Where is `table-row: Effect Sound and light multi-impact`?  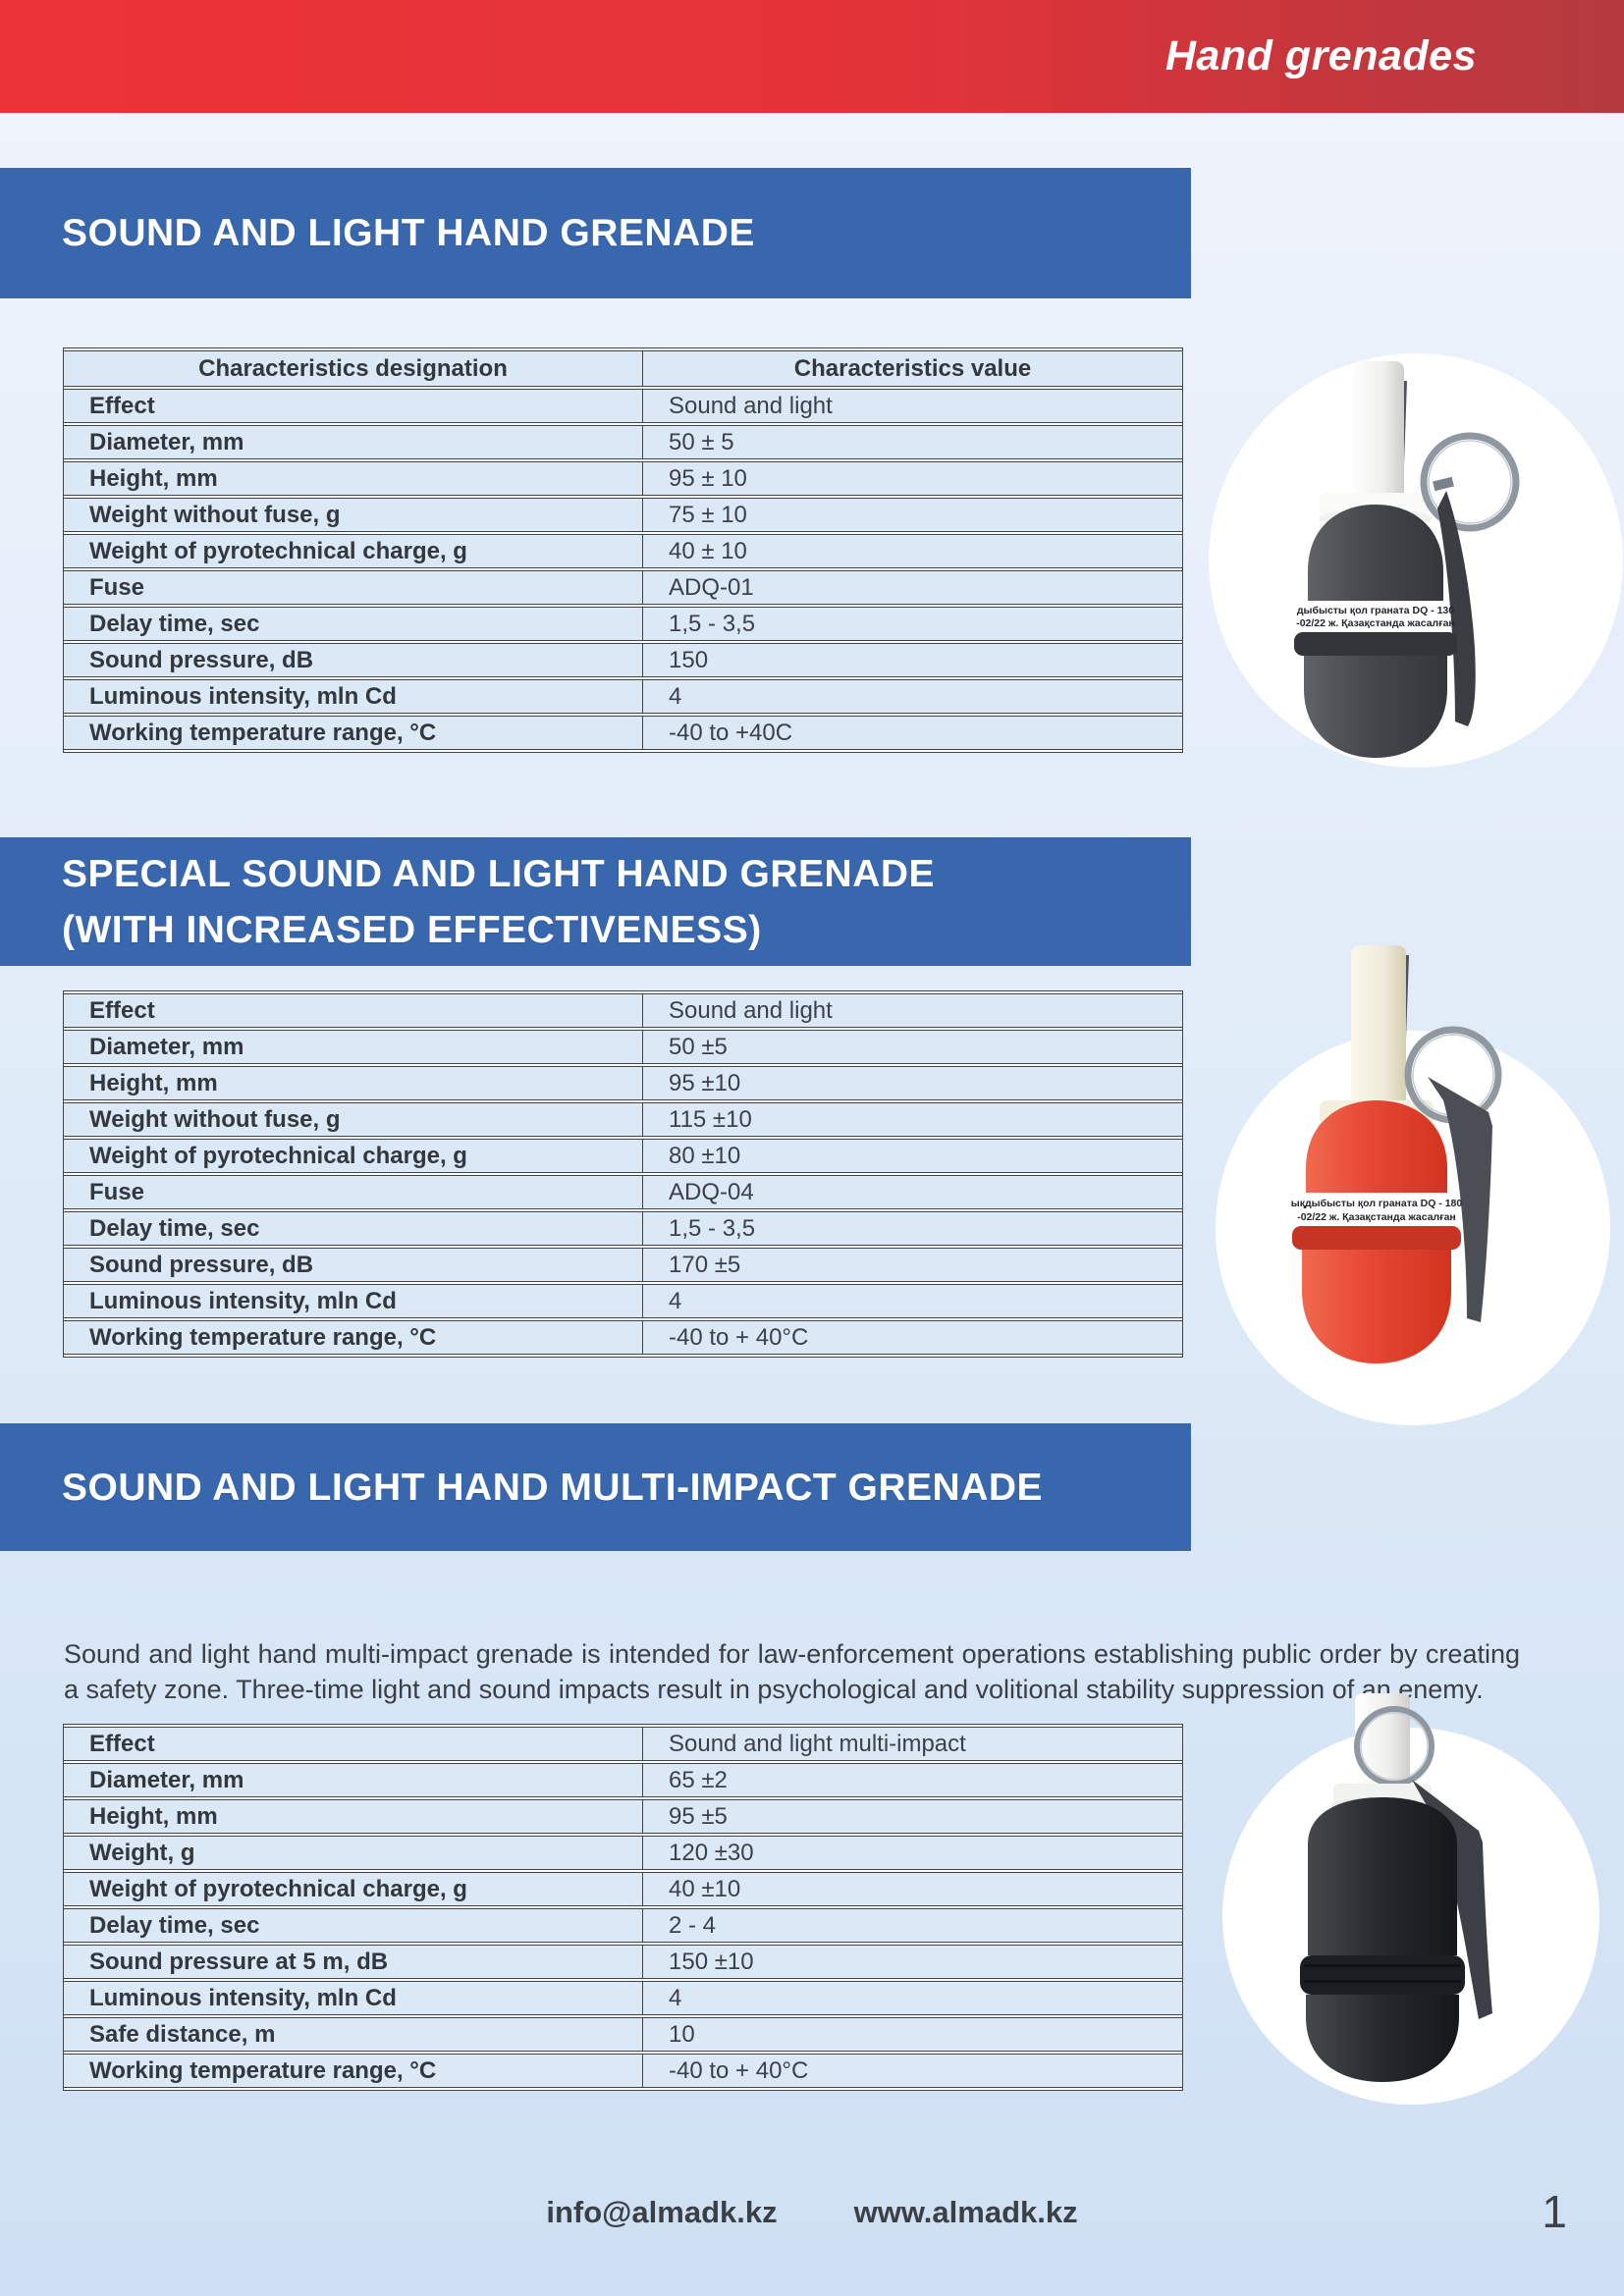
table-row: Effect Sound and light multi-impact is located at coordinates (623, 1744).